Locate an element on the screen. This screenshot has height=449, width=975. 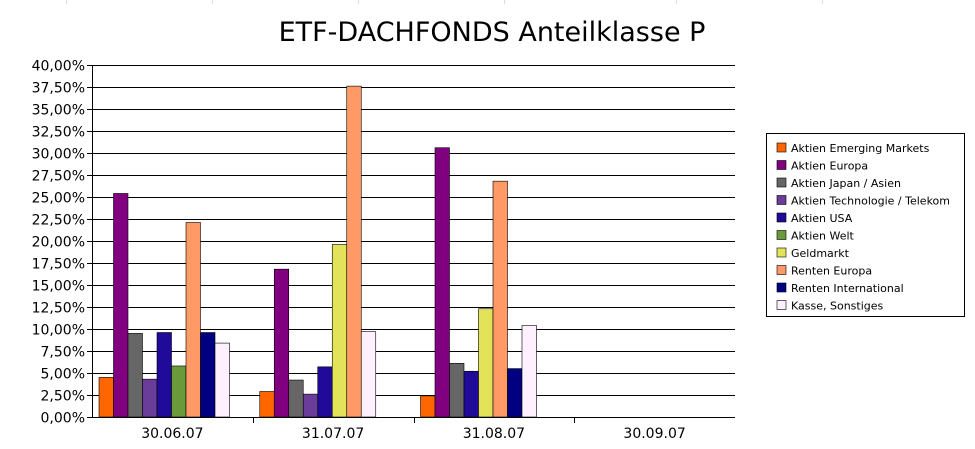
bar-aktien-europa-31.08.07 is located at coordinates (442, 282).